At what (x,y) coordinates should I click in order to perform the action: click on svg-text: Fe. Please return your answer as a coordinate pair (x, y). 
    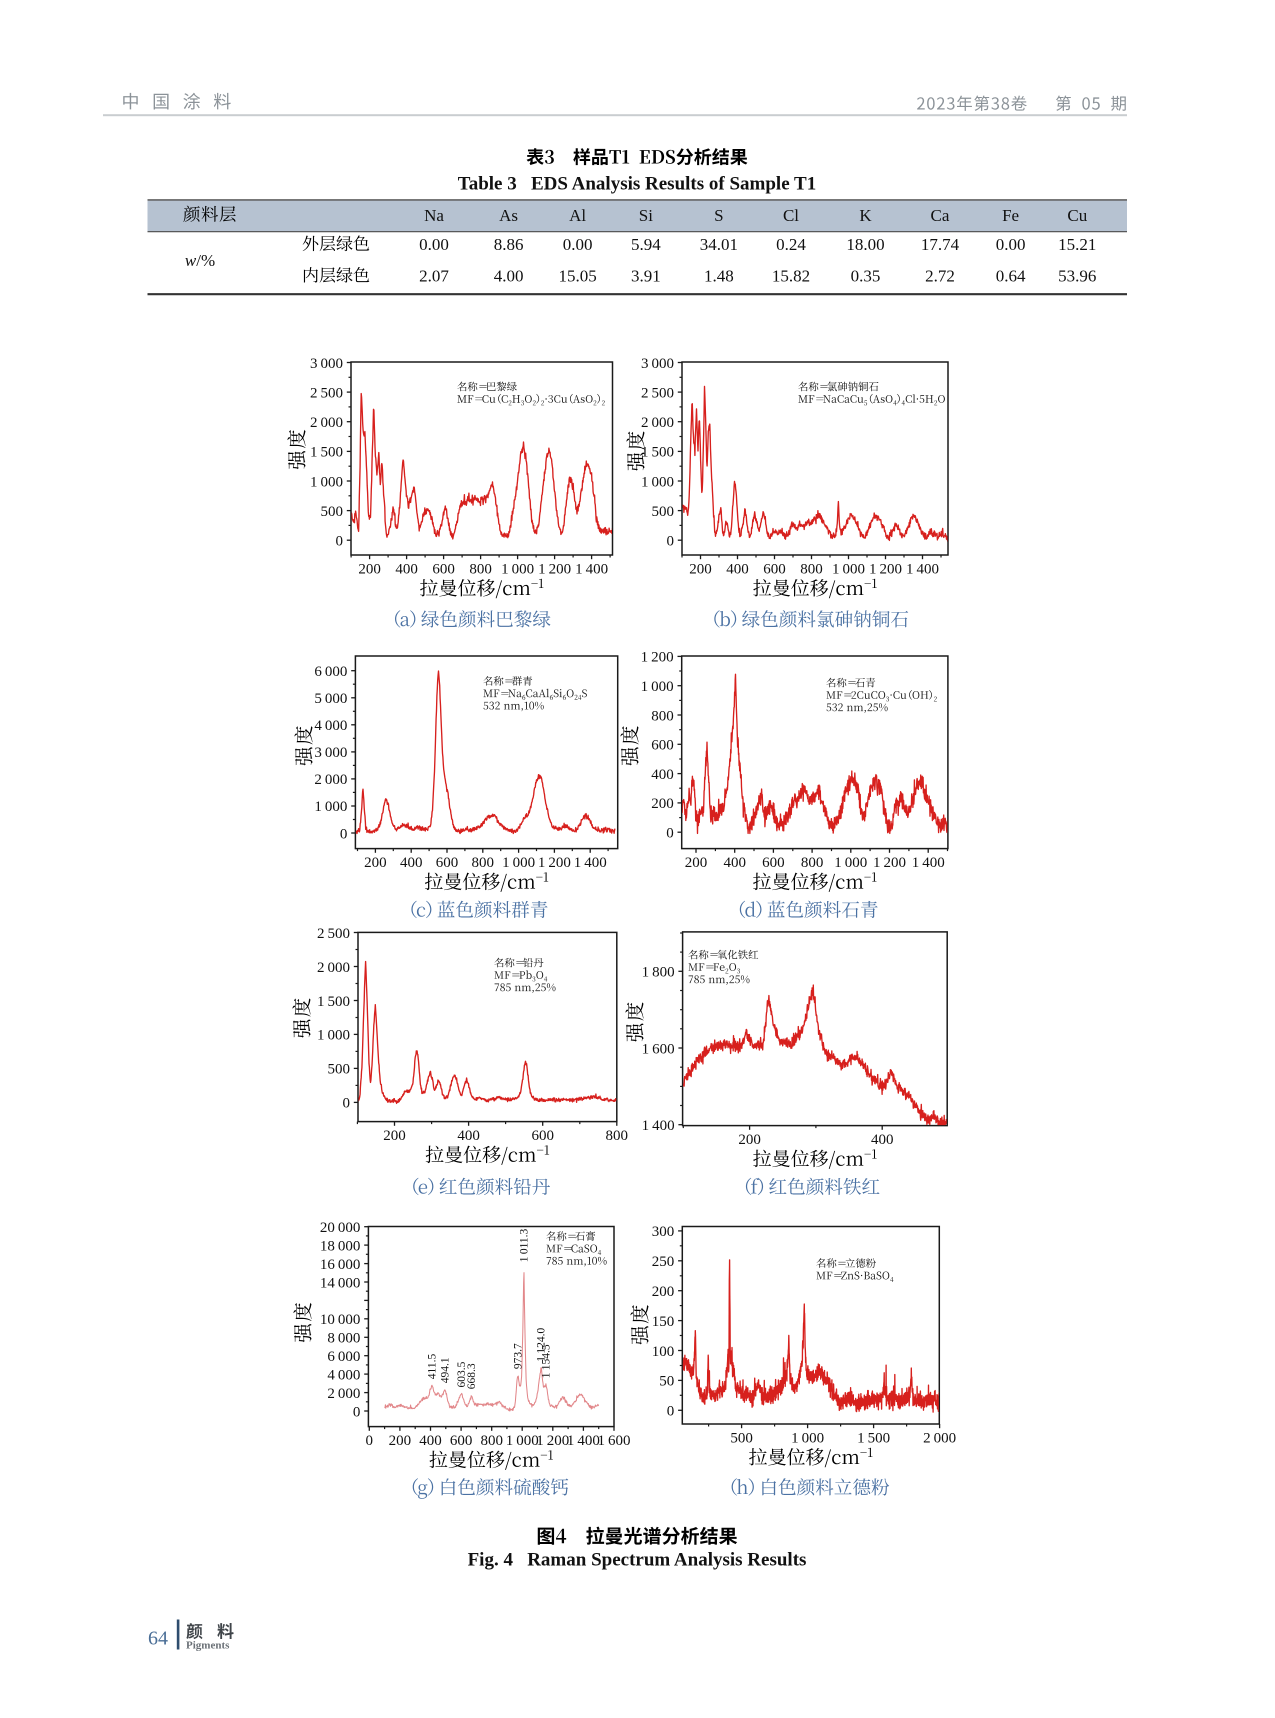
    Looking at the image, I should click on (1010, 215).